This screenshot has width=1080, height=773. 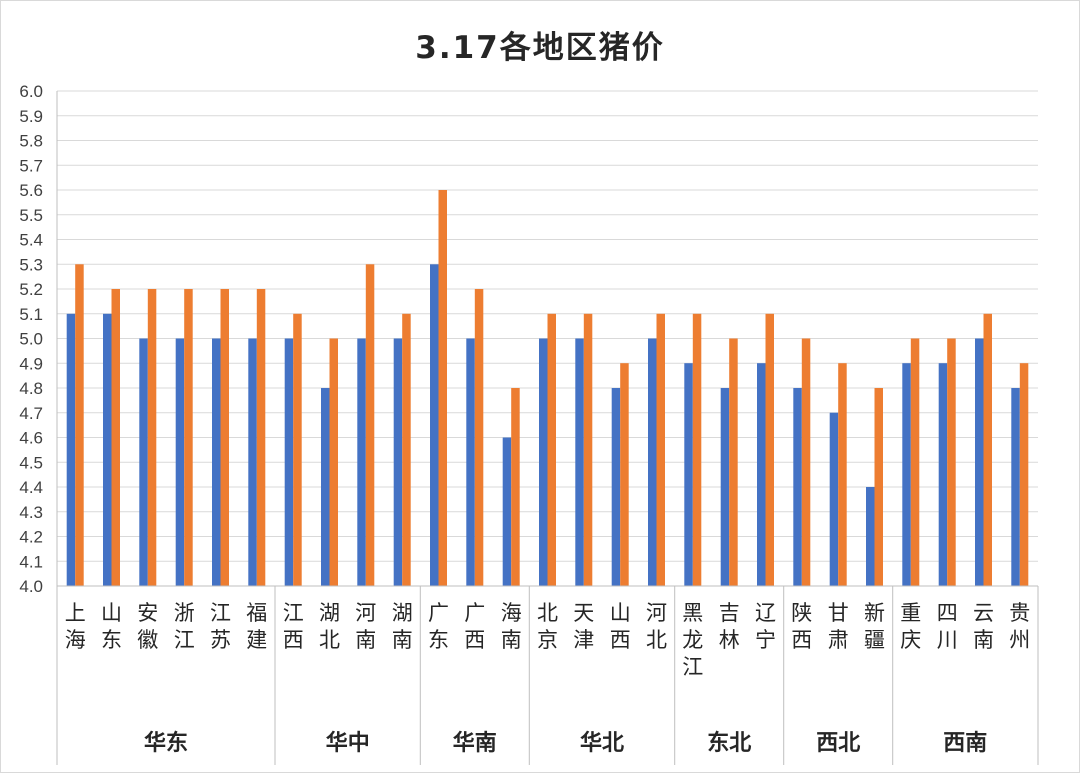 I want to click on bar-series1-海南, so click(x=507, y=511).